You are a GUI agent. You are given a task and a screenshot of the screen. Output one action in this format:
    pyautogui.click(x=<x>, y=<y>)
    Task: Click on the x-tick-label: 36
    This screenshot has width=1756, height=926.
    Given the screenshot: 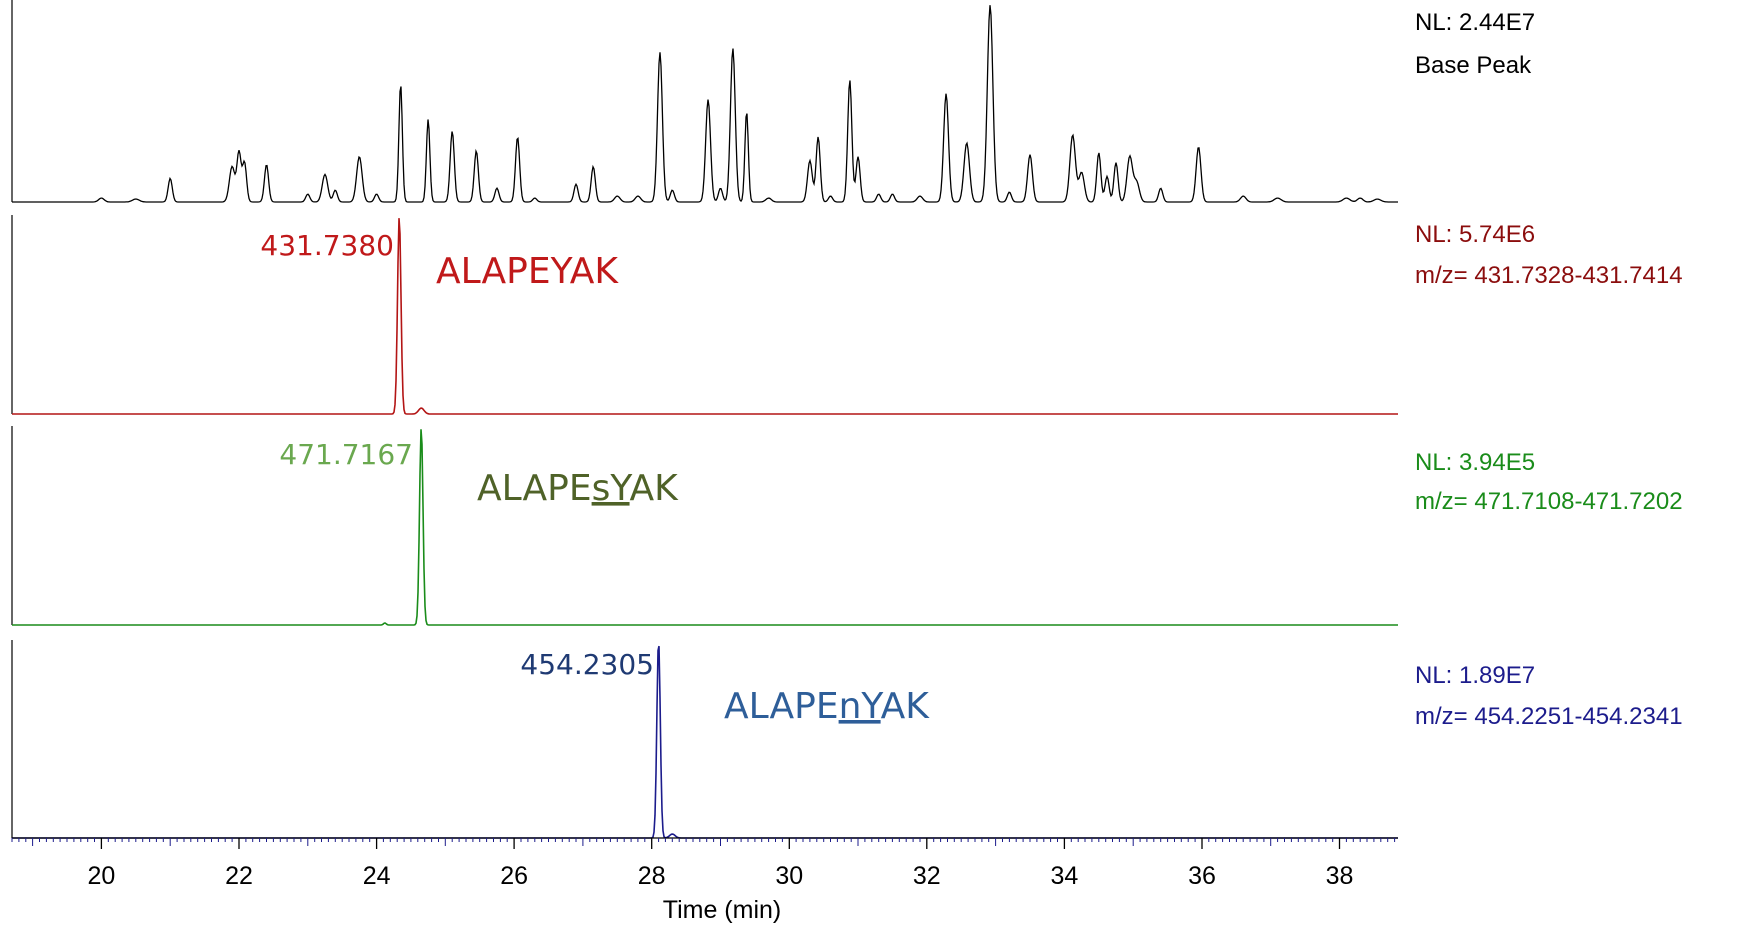 What is the action you would take?
    pyautogui.click(x=1202, y=876)
    